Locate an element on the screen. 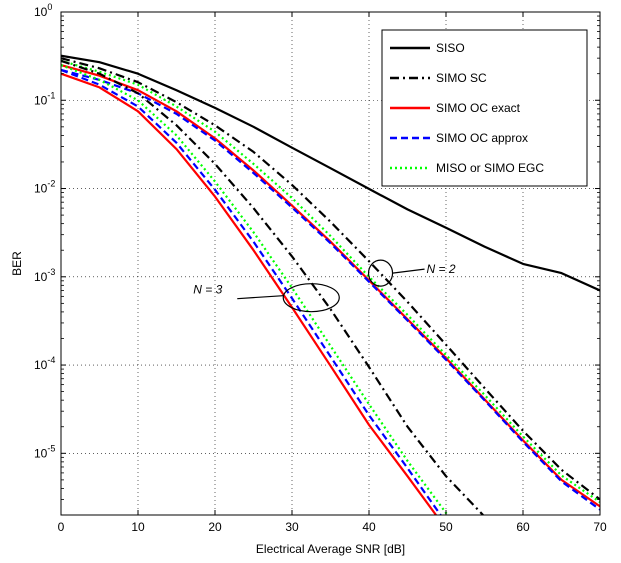  legend-label: SISO is located at coordinates (450, 48).